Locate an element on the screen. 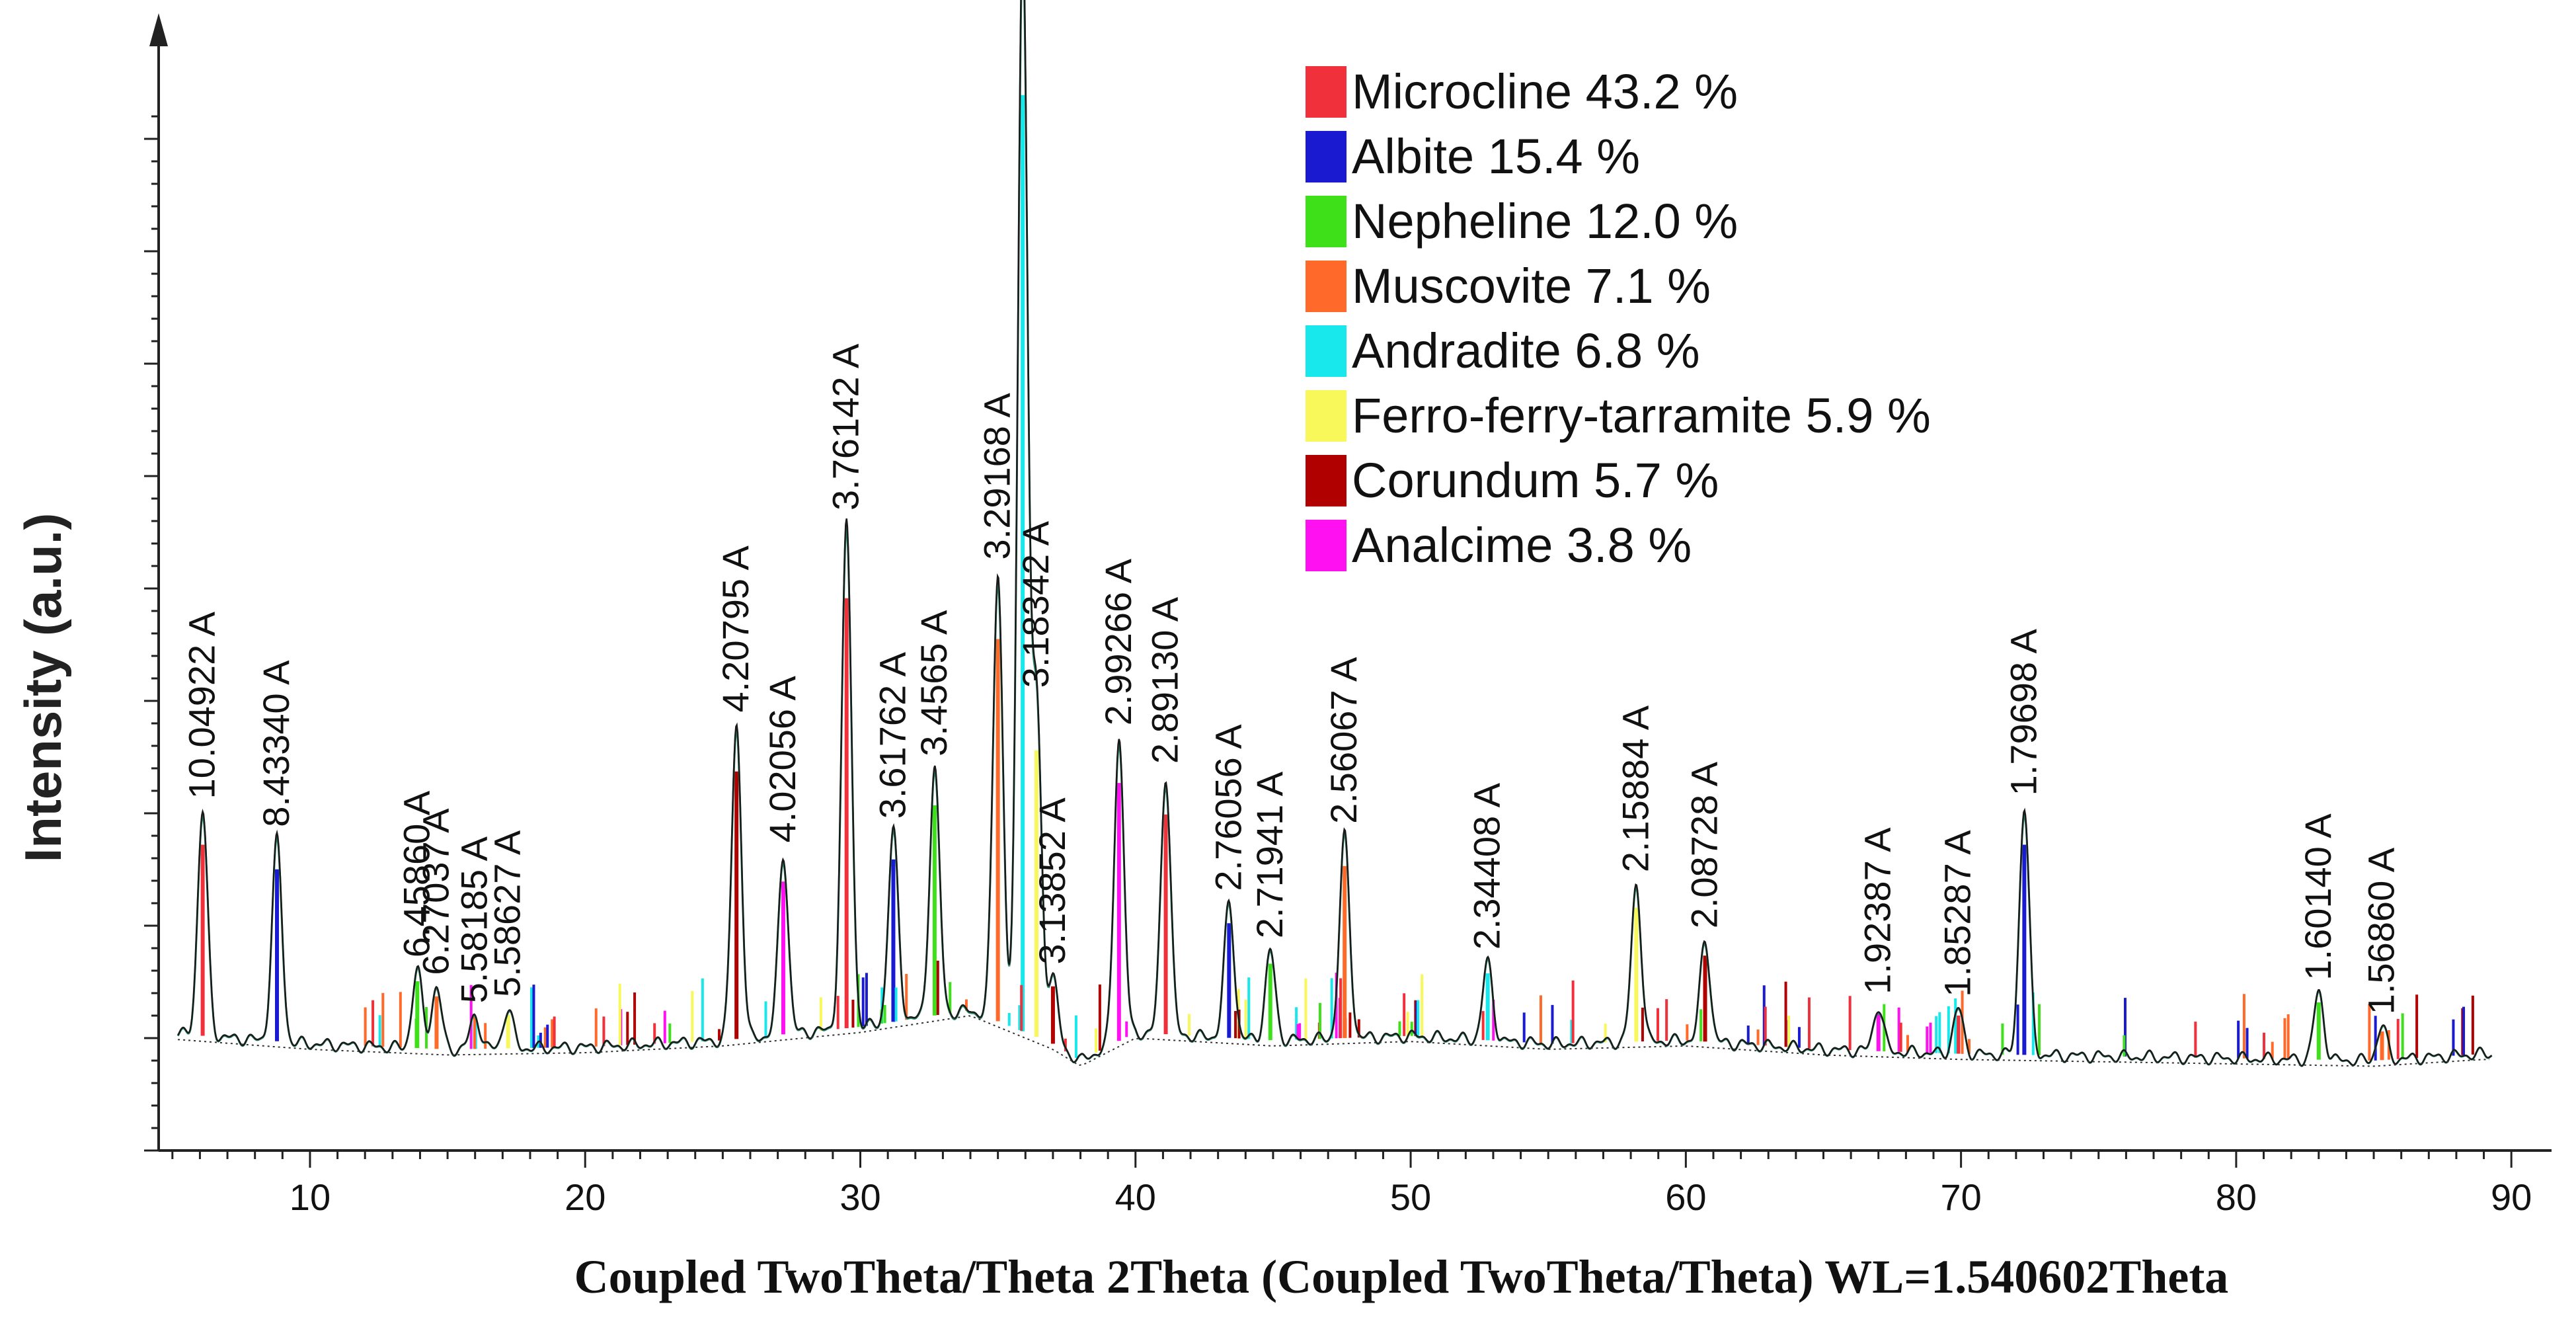 This screenshot has width=2576, height=1333. peak-label: 3.61762 A is located at coordinates (893, 735).